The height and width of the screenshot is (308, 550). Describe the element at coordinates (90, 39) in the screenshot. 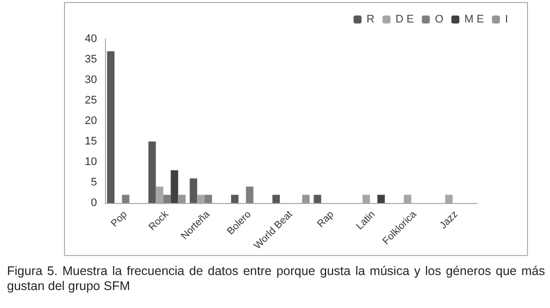

I see `y-tick-label: 40` at that location.